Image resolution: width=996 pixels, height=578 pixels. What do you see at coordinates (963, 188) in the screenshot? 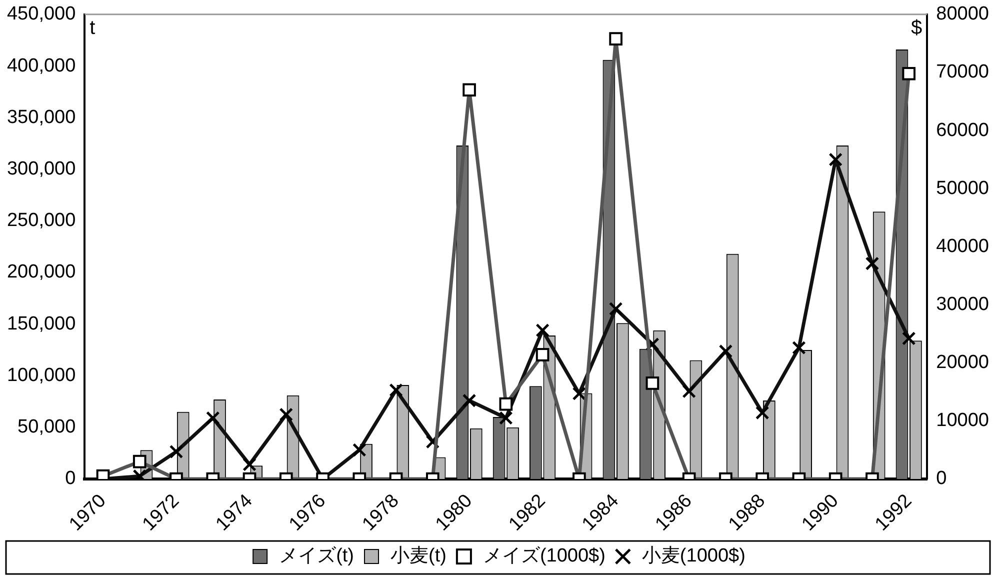
I see `y2-tick-label: 50000` at bounding box center [963, 188].